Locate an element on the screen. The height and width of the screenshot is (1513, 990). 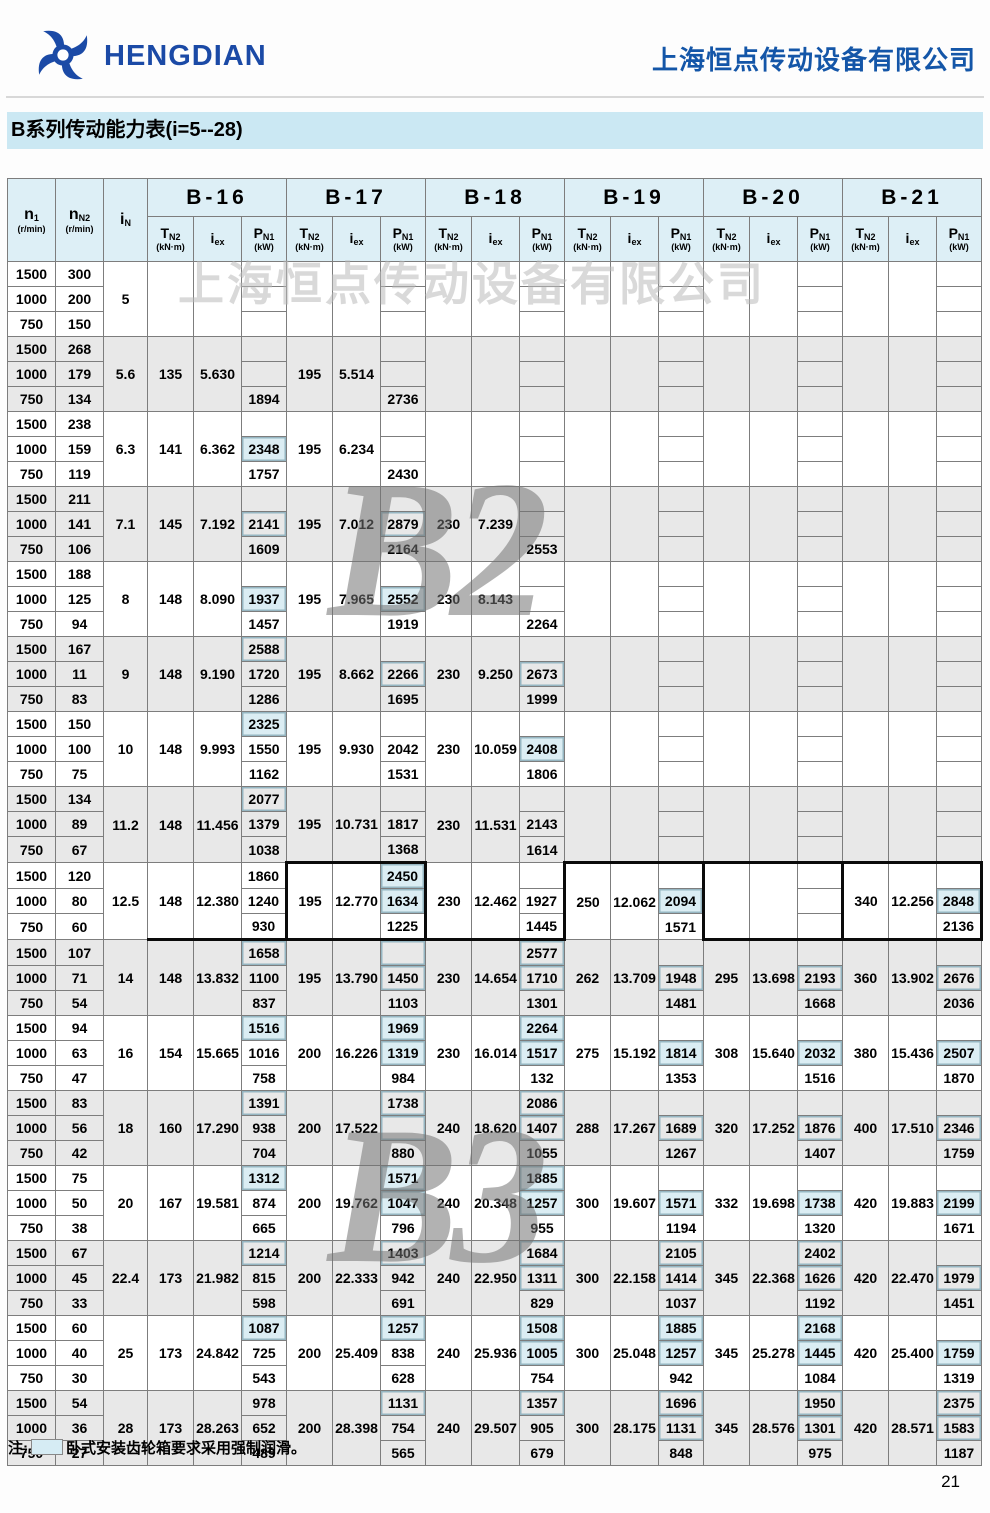
cell-n2: 120 is located at coordinates (79, 875).